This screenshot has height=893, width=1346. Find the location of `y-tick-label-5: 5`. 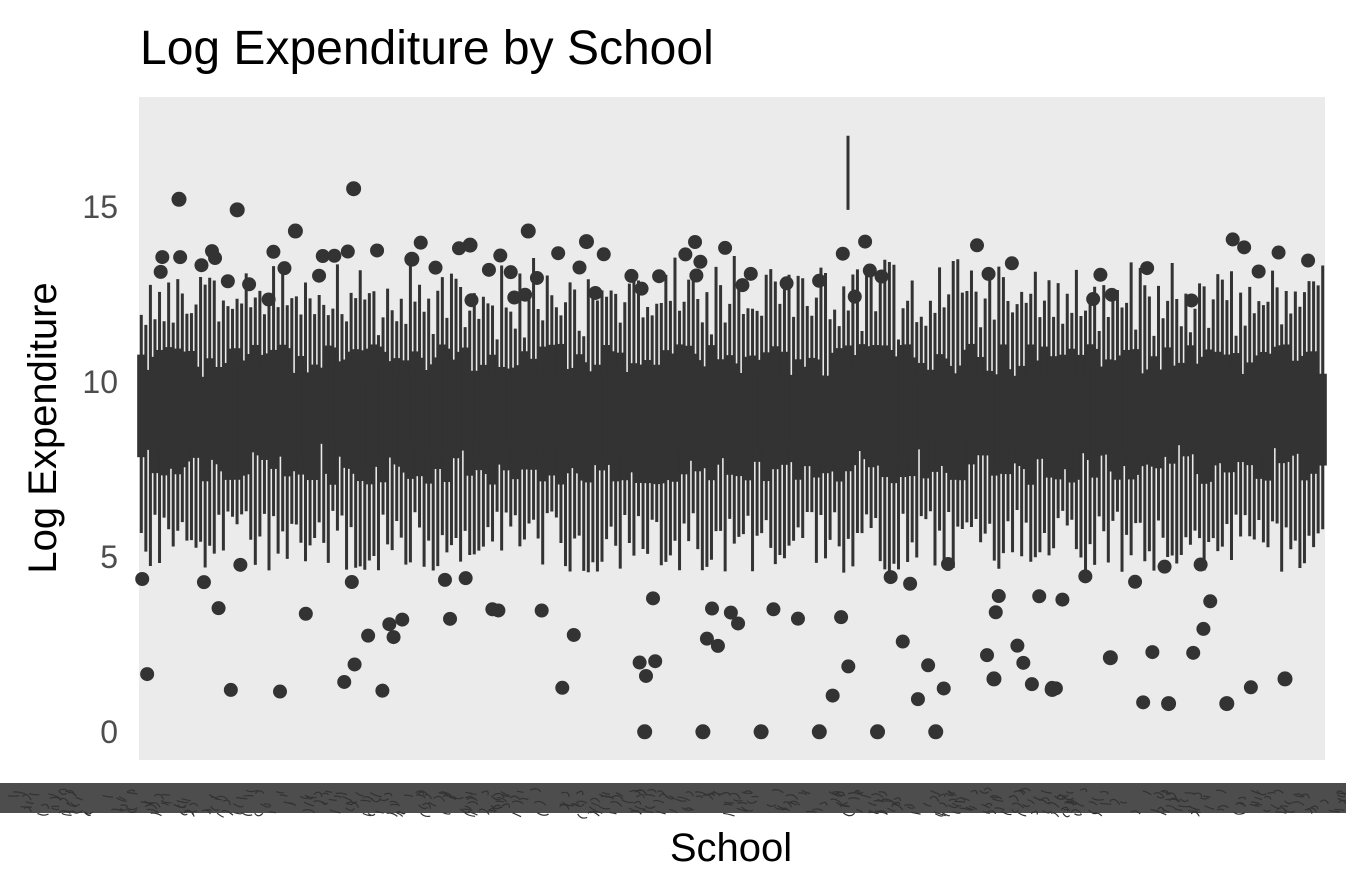

y-tick-label-5: 5 is located at coordinates (109, 557).